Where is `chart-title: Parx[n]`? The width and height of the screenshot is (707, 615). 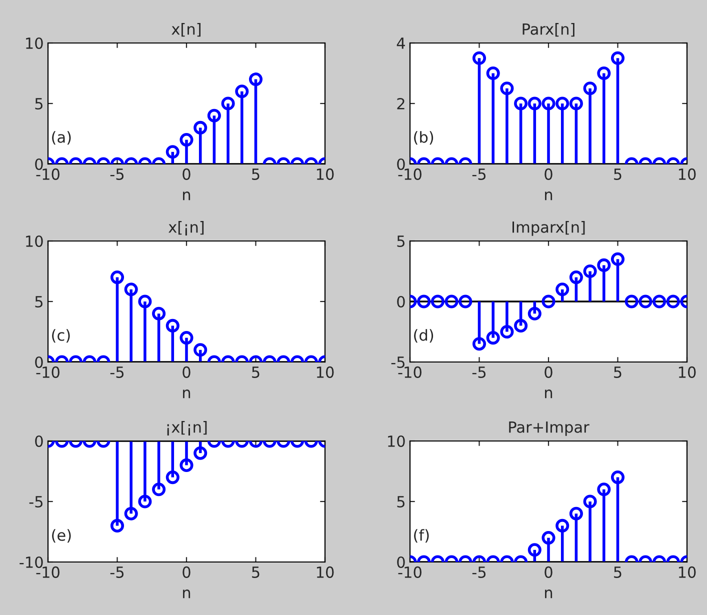 chart-title: Parx[n] is located at coordinates (548, 30).